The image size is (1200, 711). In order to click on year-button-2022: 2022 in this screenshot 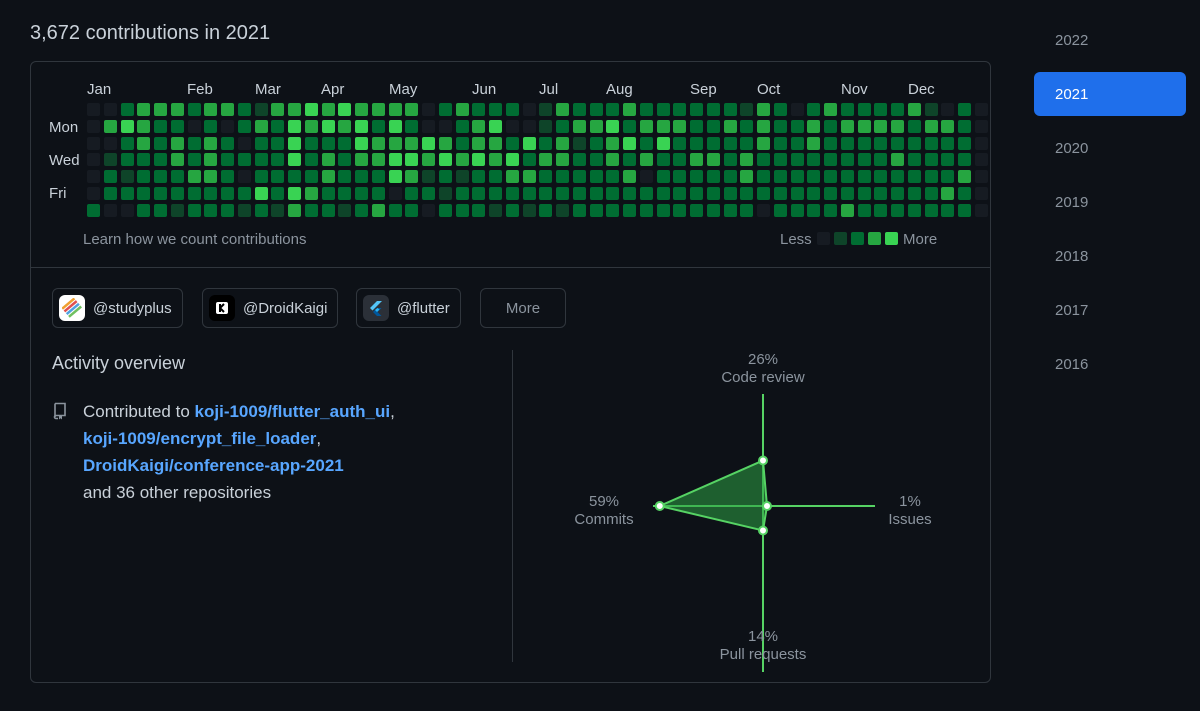, I will do `click(1072, 40)`.